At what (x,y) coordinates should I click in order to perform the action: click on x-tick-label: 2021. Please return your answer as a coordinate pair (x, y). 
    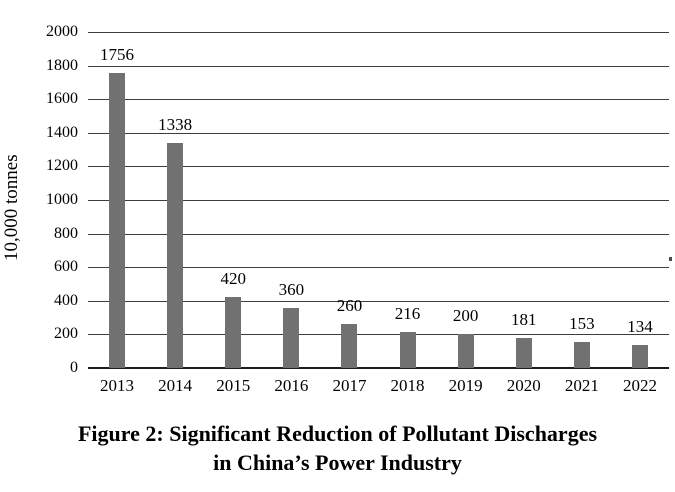
    Looking at the image, I should click on (581, 385).